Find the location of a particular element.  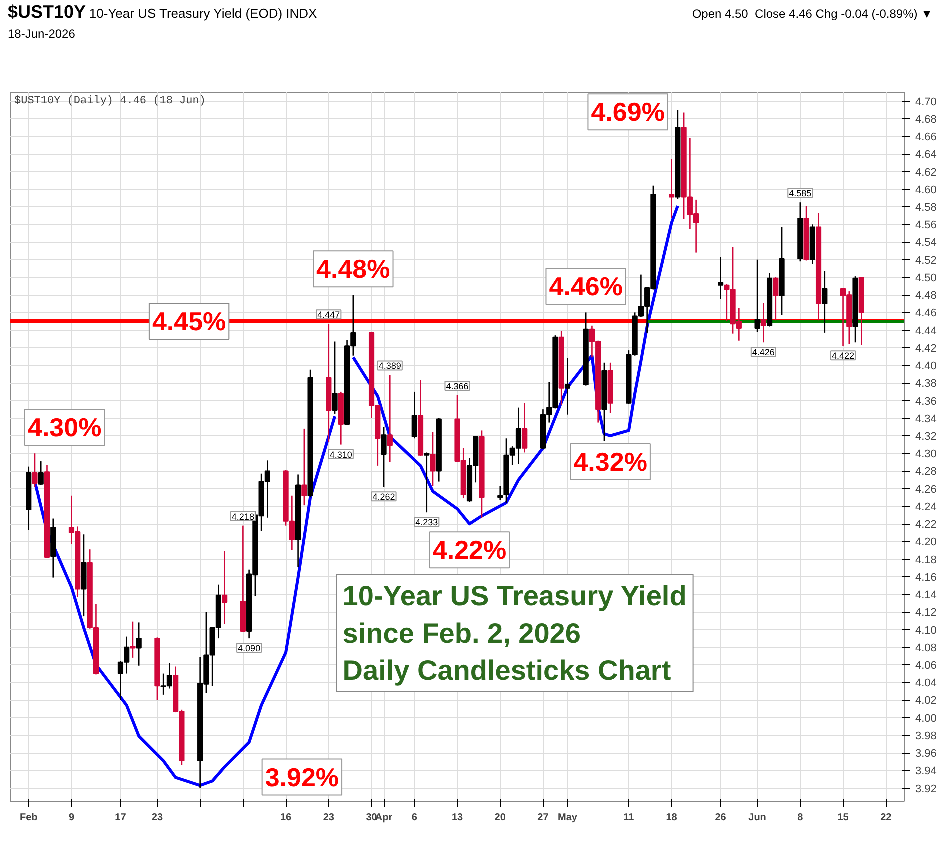

x-tick-label: 8 is located at coordinates (801, 818).